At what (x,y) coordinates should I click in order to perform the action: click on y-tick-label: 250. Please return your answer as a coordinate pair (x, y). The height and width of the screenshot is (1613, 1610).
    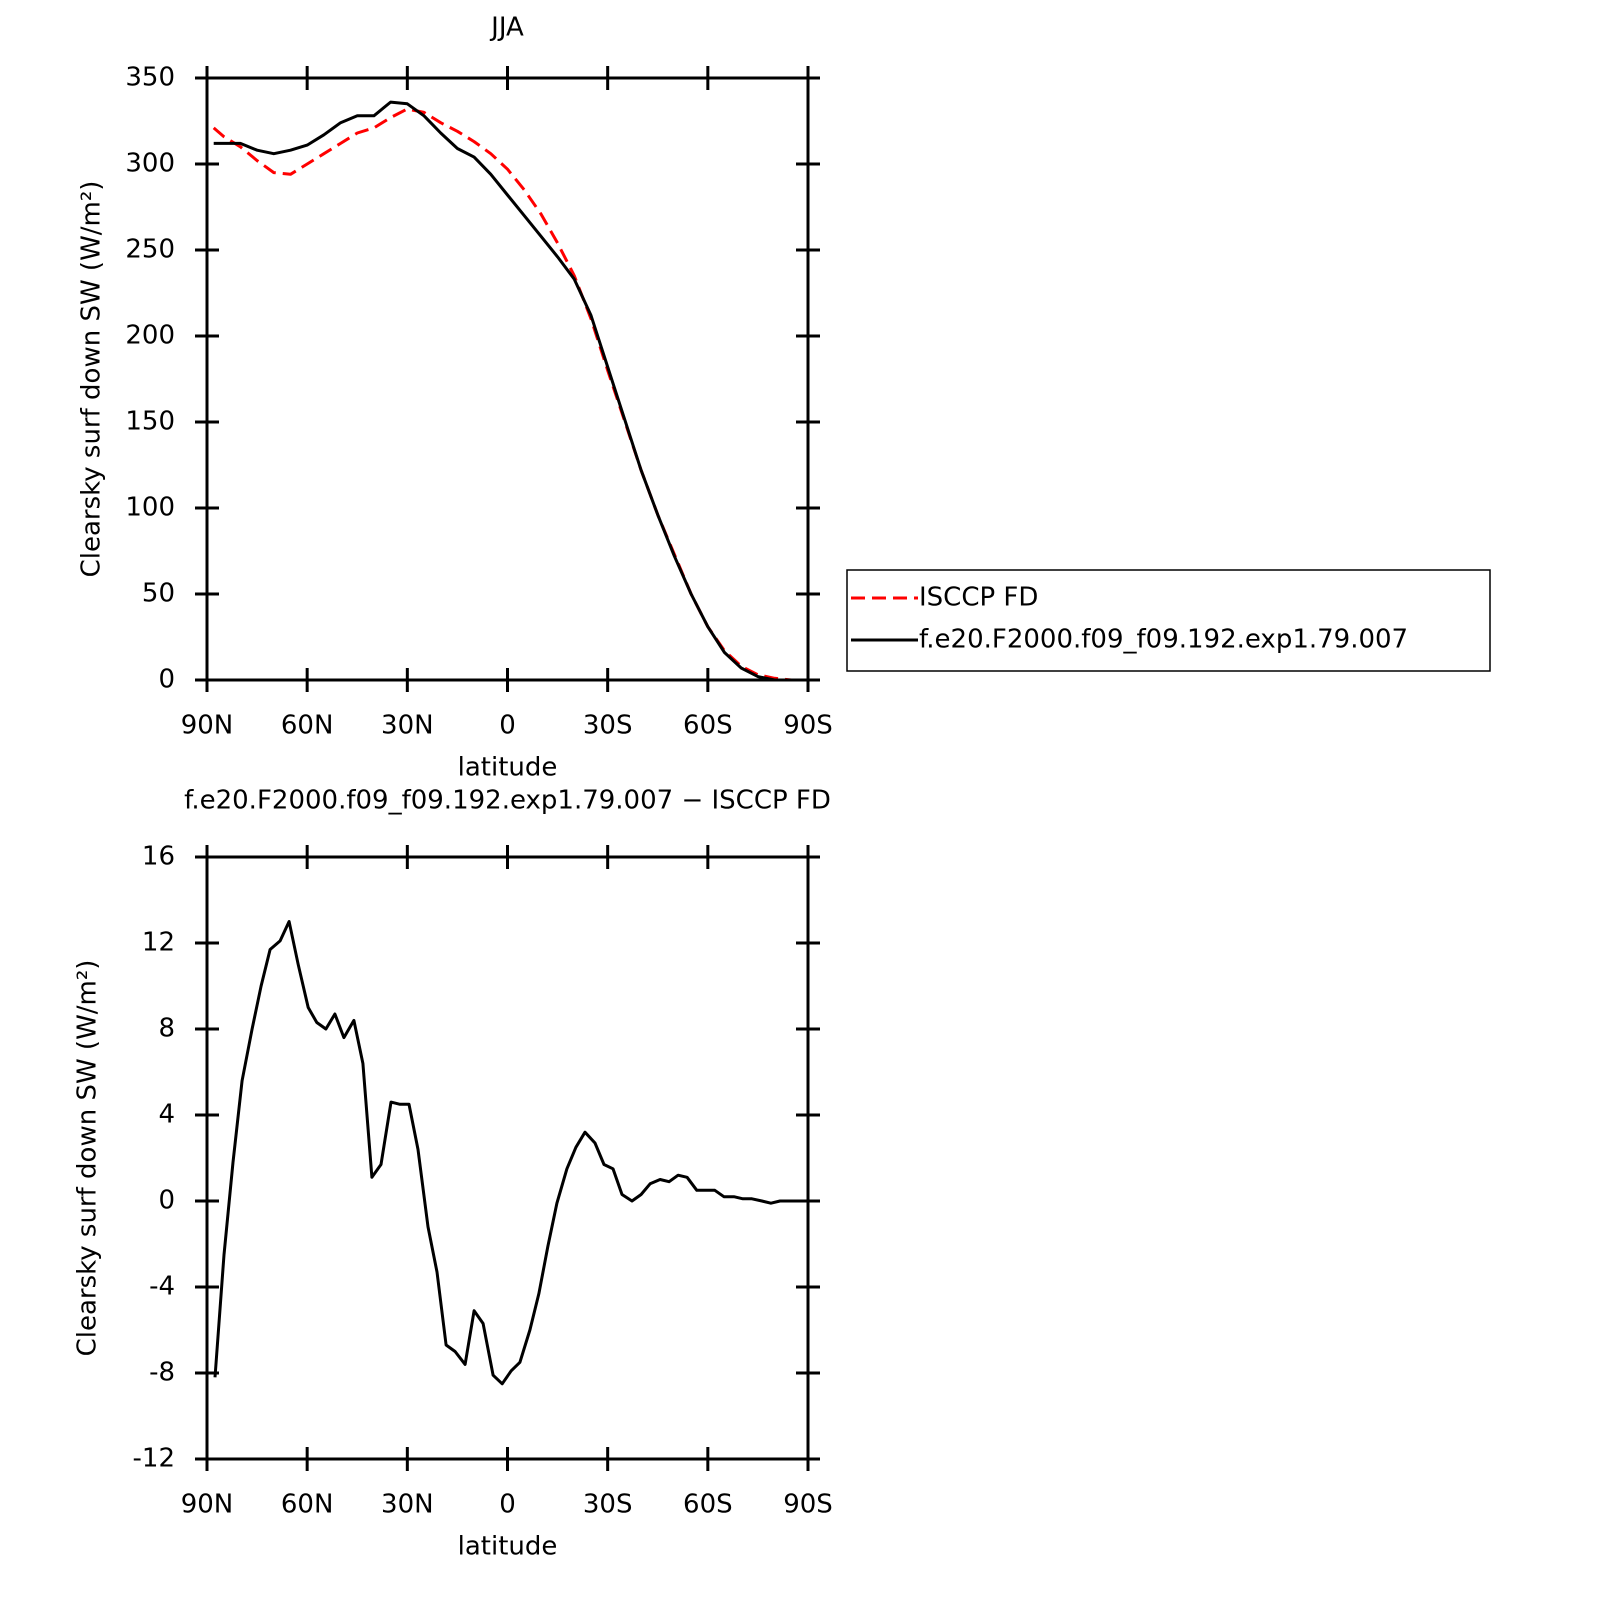
    Looking at the image, I should click on (150, 250).